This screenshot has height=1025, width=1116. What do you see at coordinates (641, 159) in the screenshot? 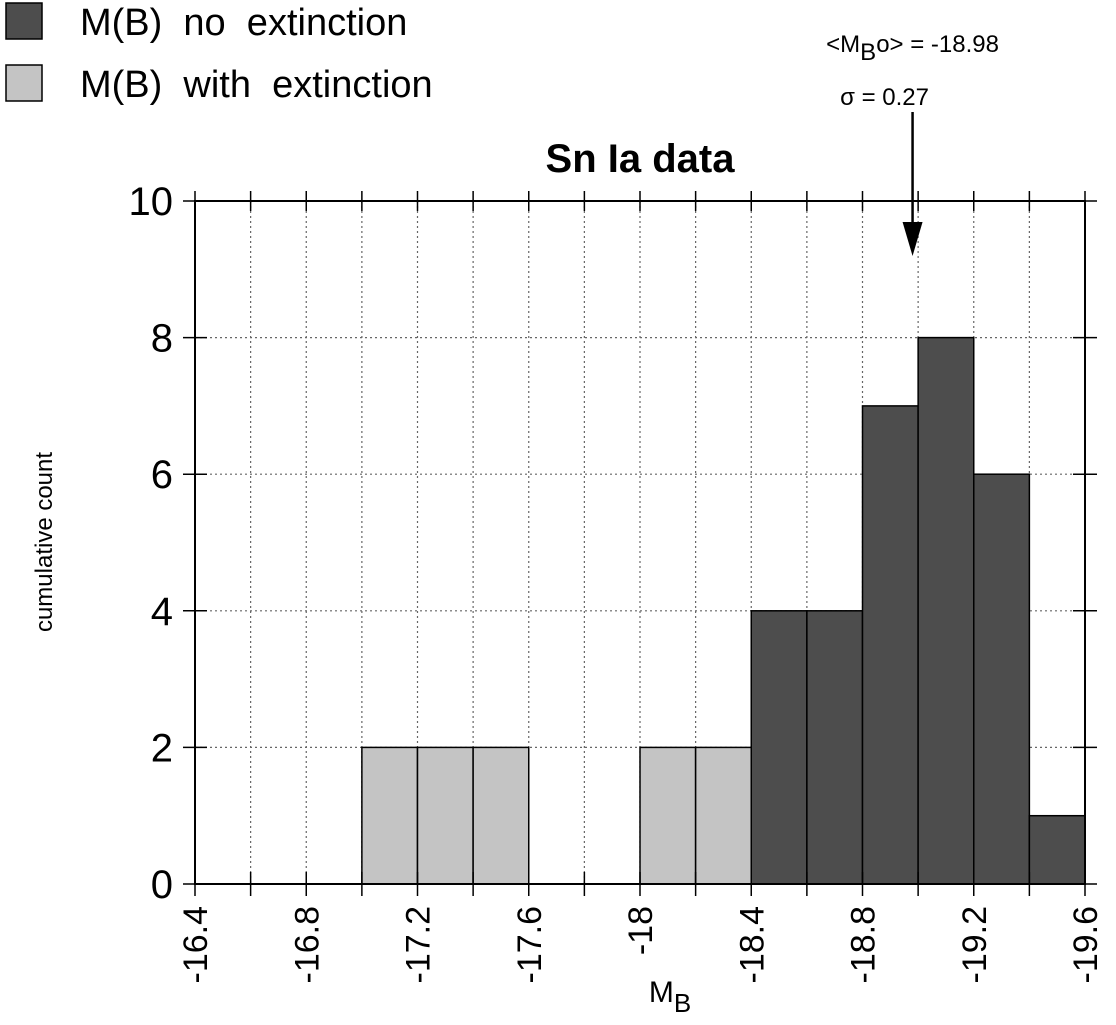
I see `chart-title: Sn Ia data` at bounding box center [641, 159].